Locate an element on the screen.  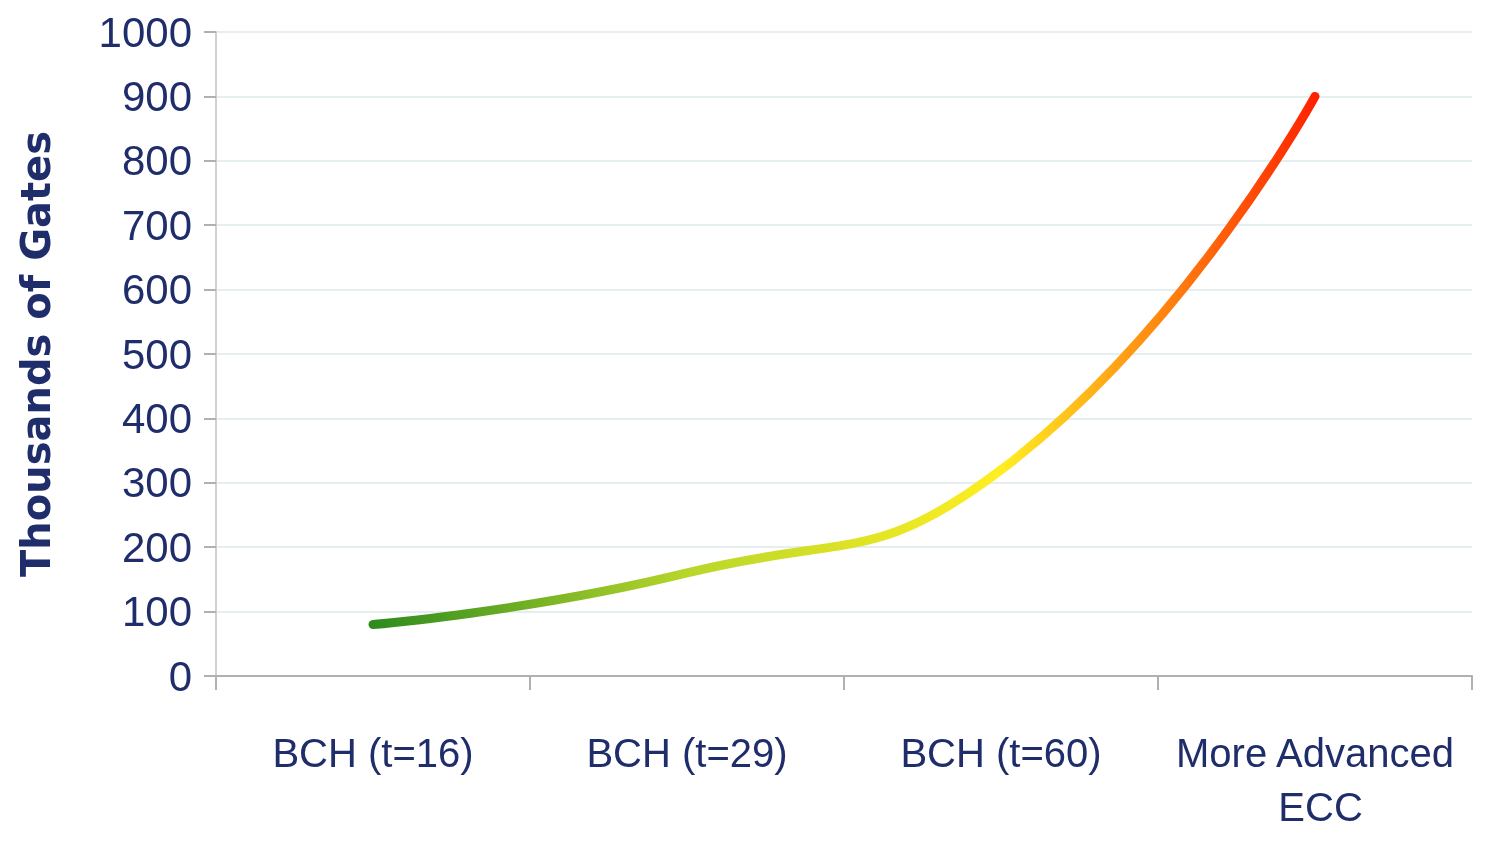
y-tick-label: 500 is located at coordinates (156, 354).